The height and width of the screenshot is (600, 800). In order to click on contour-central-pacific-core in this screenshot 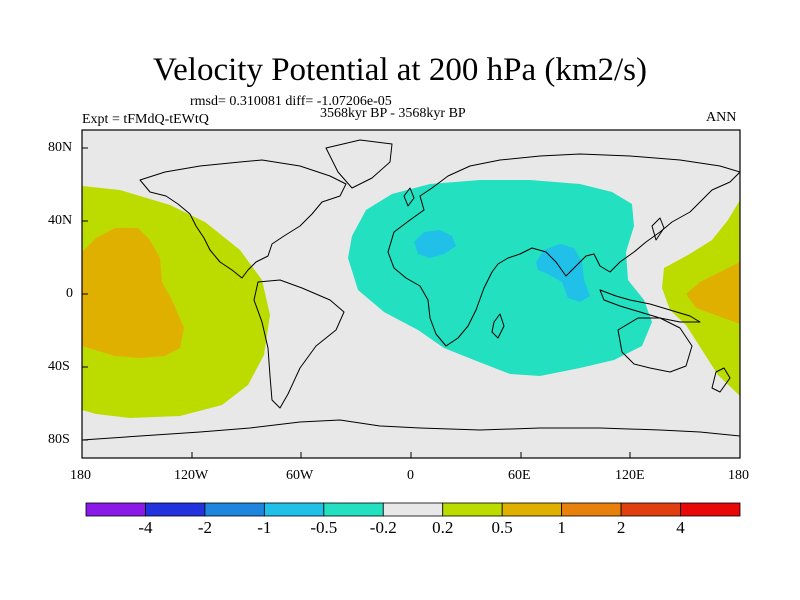, I will do `click(133, 293)`.